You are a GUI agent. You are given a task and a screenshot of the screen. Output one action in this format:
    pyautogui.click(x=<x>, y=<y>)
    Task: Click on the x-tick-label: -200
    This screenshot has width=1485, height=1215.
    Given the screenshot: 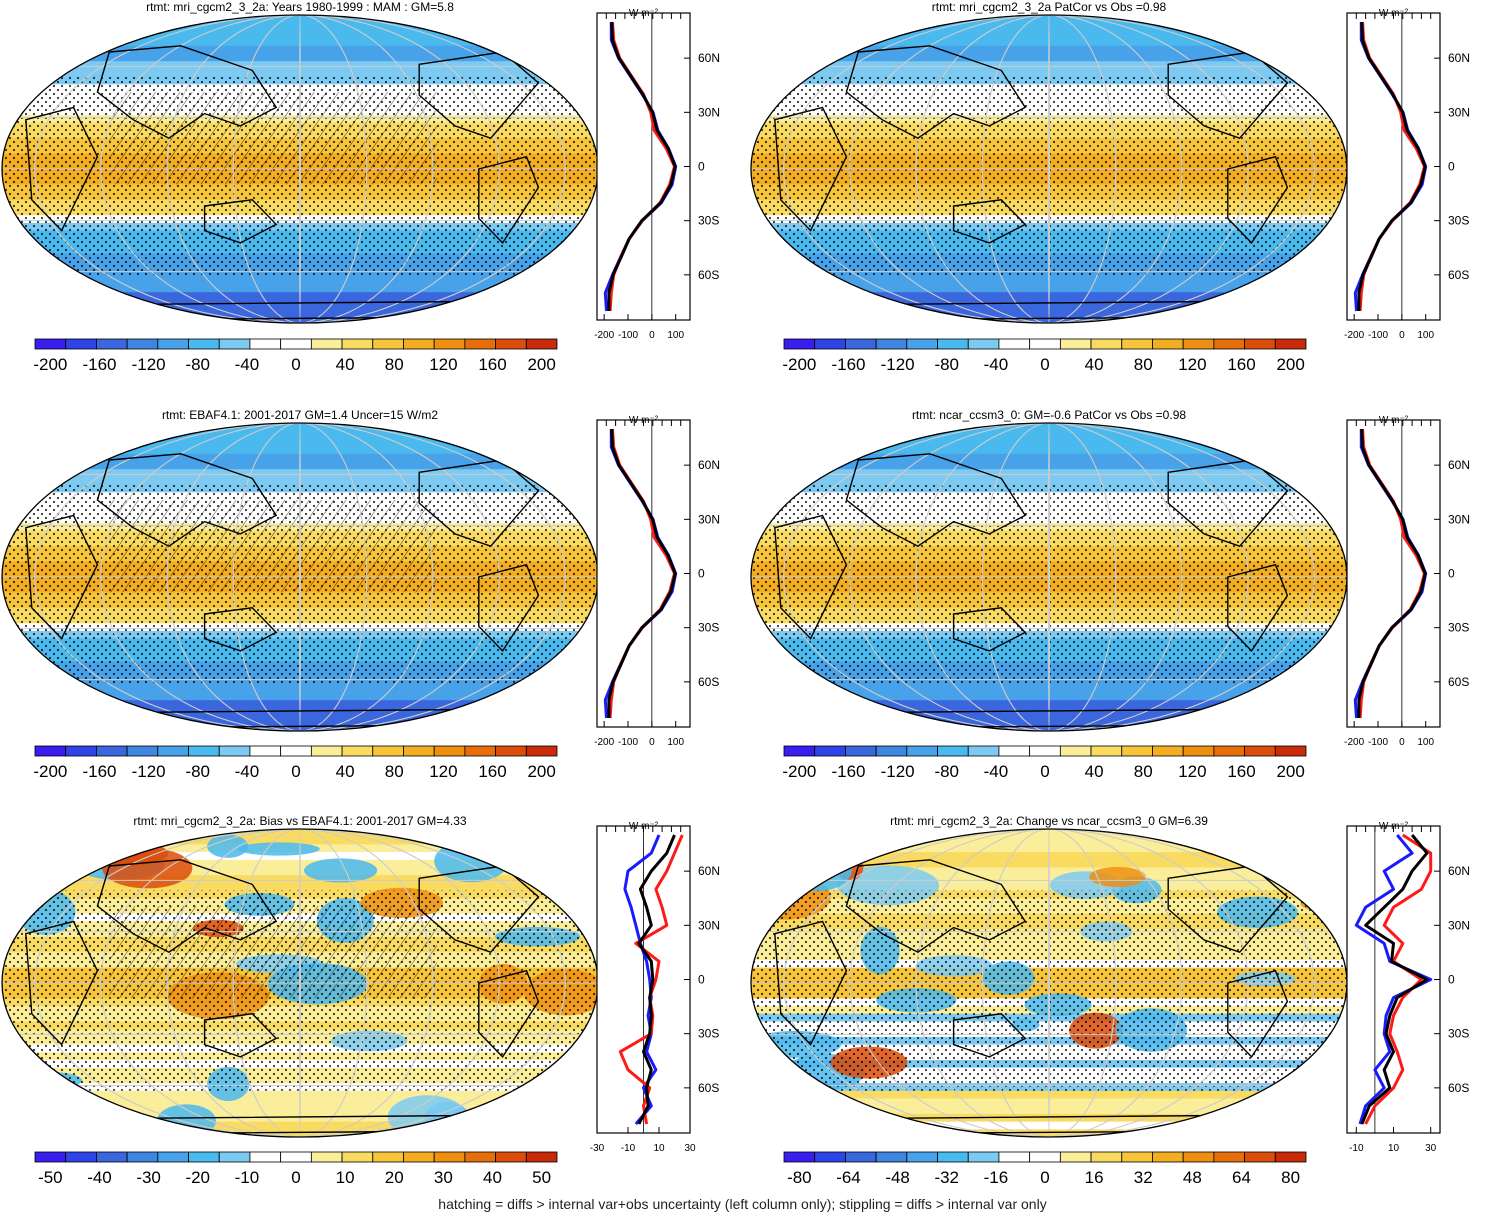 What is the action you would take?
    pyautogui.click(x=1354, y=335)
    